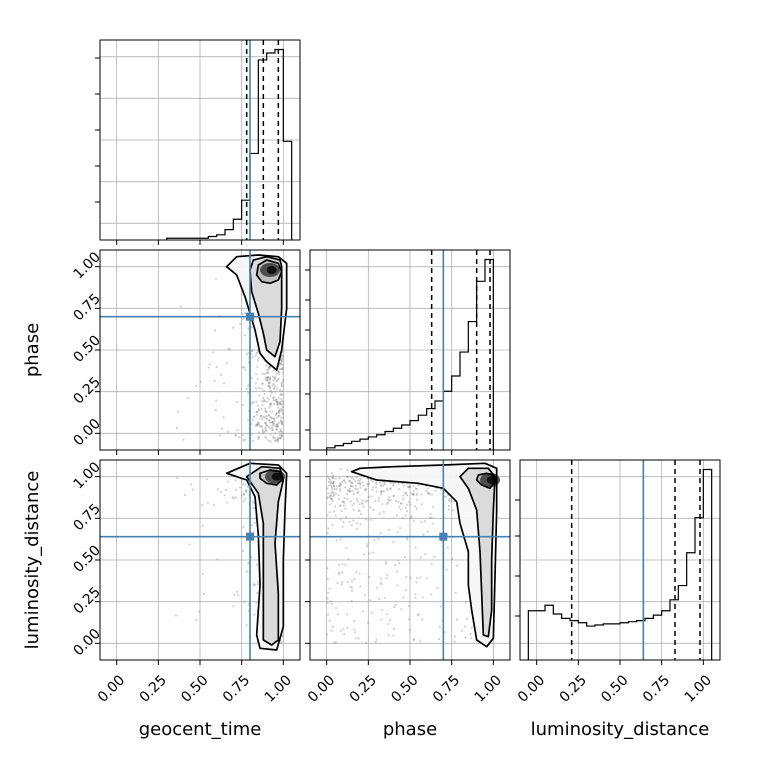 Image resolution: width=760 pixels, height=760 pixels. I want to click on y-ticks, so click(517, 558).